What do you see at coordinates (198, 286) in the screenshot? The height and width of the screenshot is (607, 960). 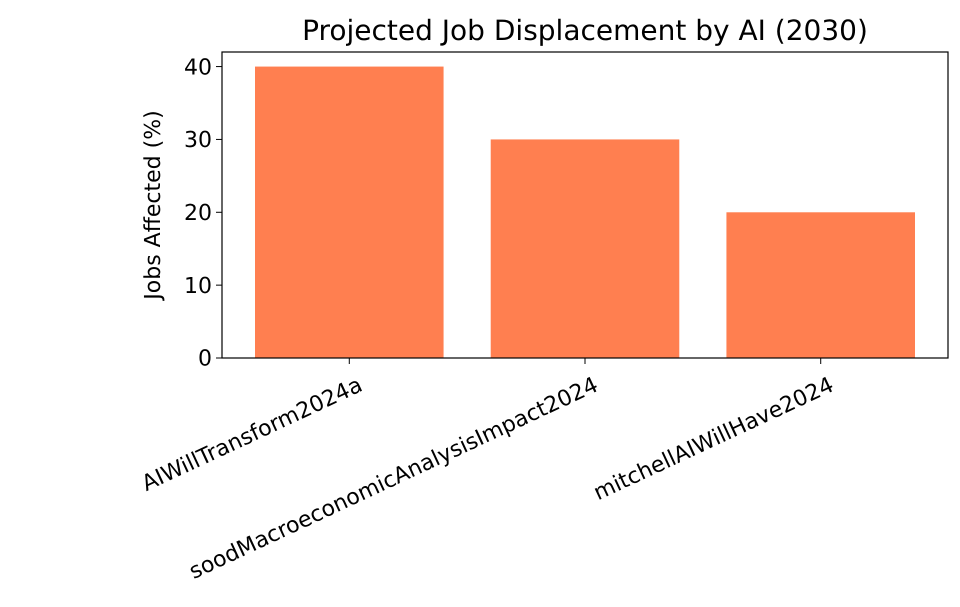 I see `y-tick-label: 10` at bounding box center [198, 286].